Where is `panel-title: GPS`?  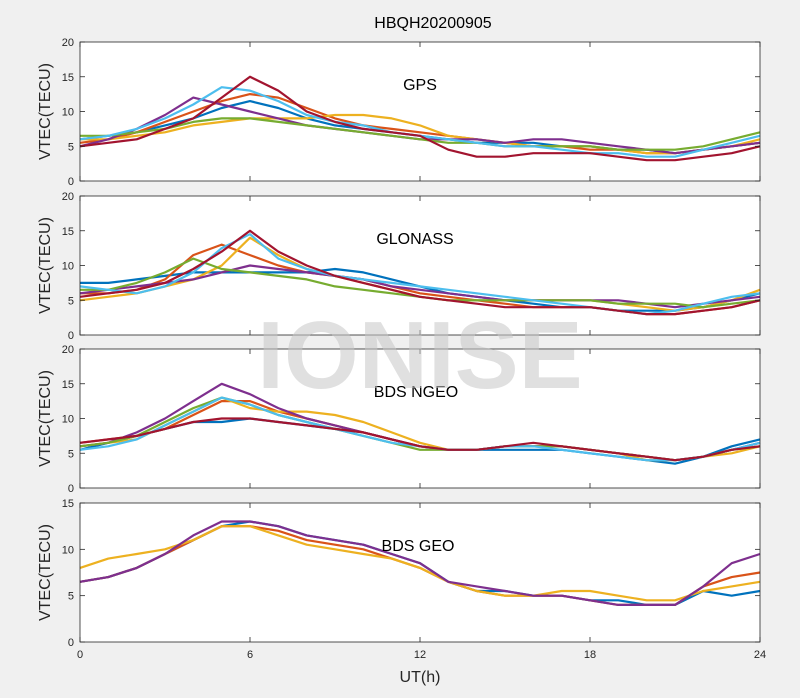
panel-title: GPS is located at coordinates (420, 85).